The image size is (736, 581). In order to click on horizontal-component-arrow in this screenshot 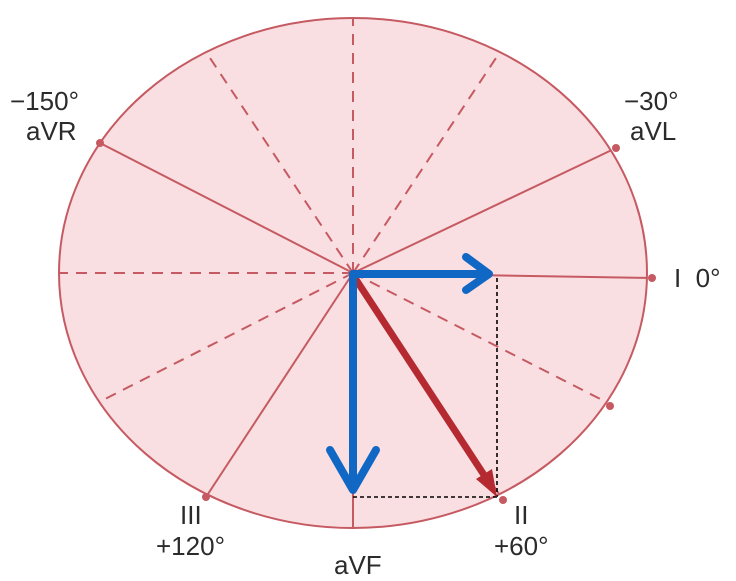, I will do `click(421, 273)`.